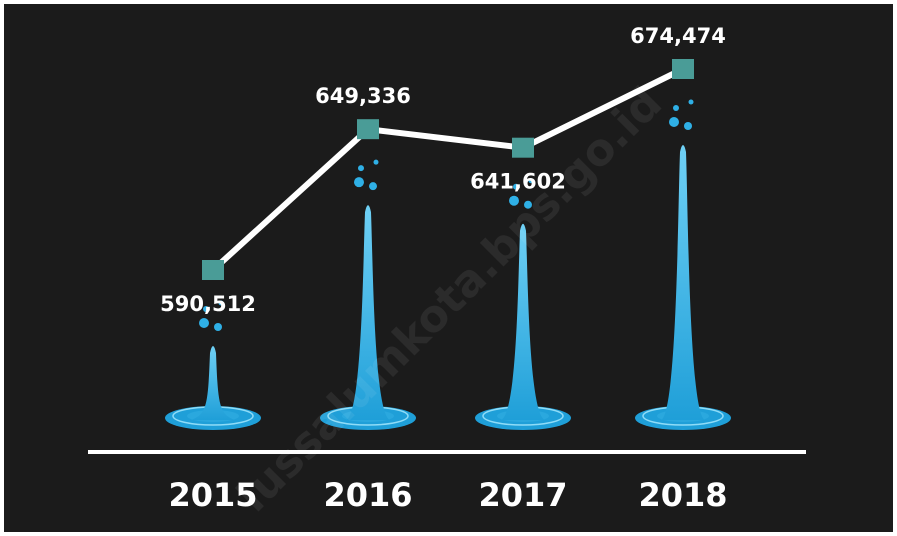  What do you see at coordinates (678, 36) in the screenshot?
I see `value-label: 674,474` at bounding box center [678, 36].